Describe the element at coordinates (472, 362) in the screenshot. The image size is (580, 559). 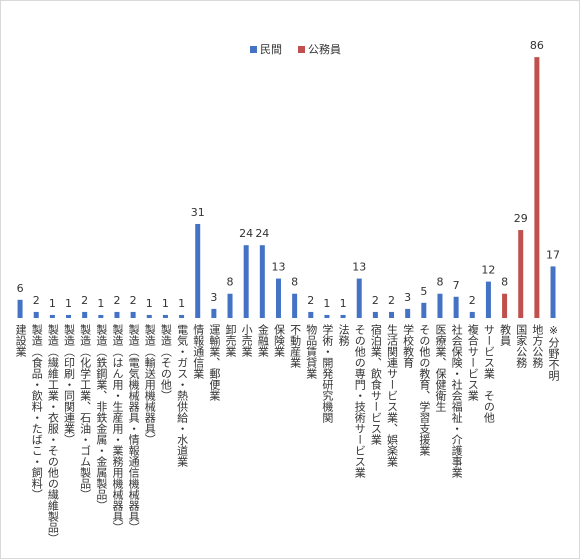
I see `x-tick-label: 複合サービス業` at that location.